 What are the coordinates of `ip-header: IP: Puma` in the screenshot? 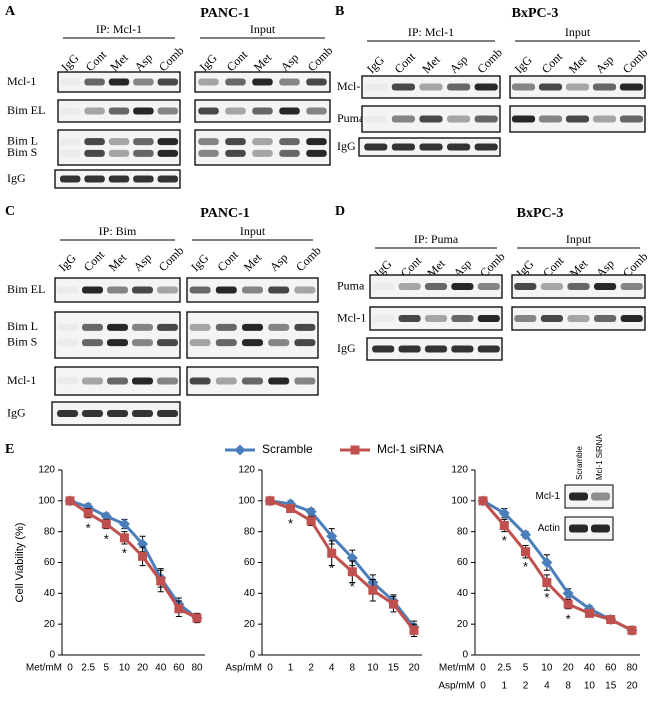 It's located at (436, 239).